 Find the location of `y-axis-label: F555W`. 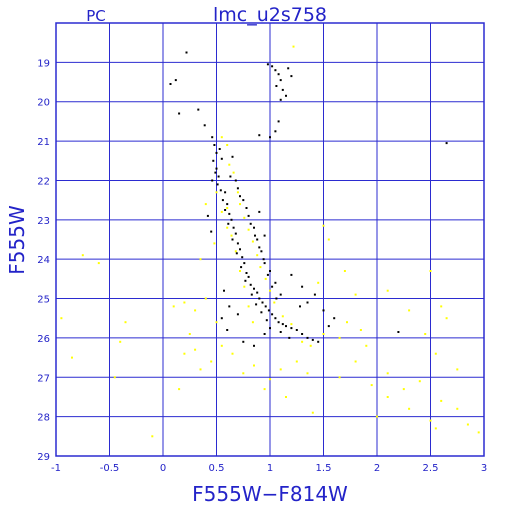

y-axis-label: F555W is located at coordinates (17, 240).